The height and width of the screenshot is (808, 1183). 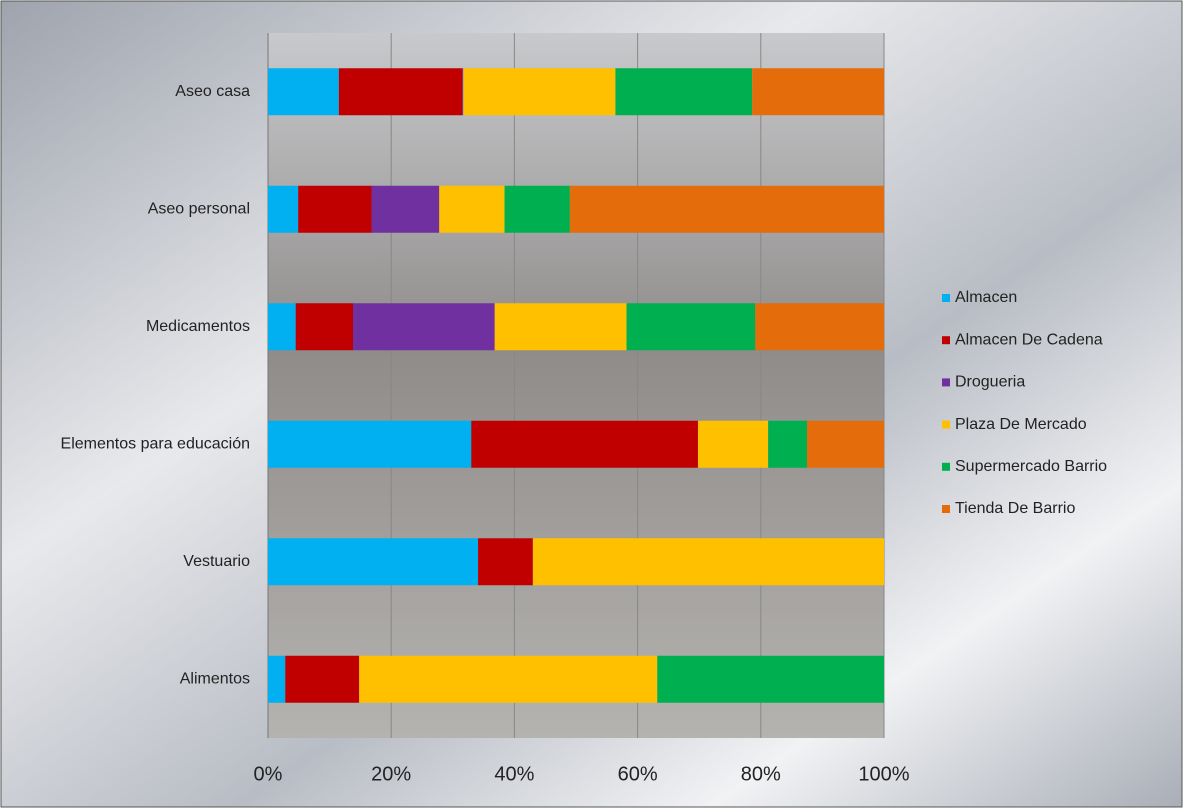 I want to click on x-tick-label: 60%, so click(x=638, y=774).